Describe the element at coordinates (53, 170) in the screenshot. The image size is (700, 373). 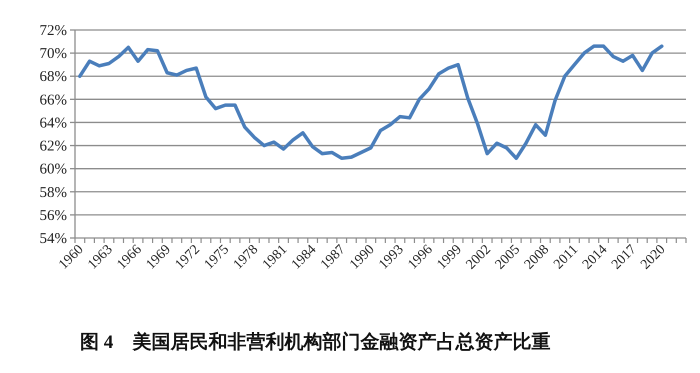
I see `y-tick-label: 60%` at that location.